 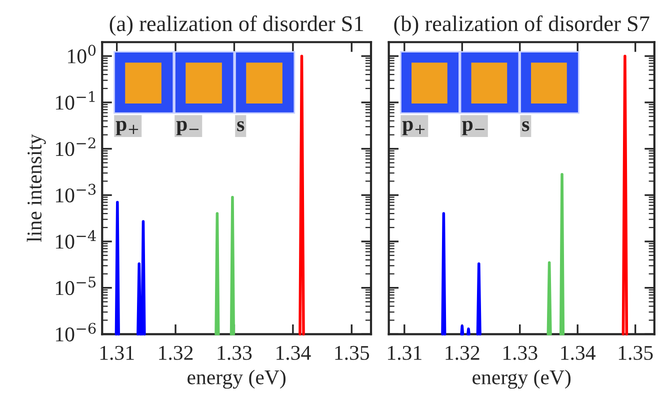 I want to click on y-tick-label: 10$^{−5}$, so click(x=76, y=286).